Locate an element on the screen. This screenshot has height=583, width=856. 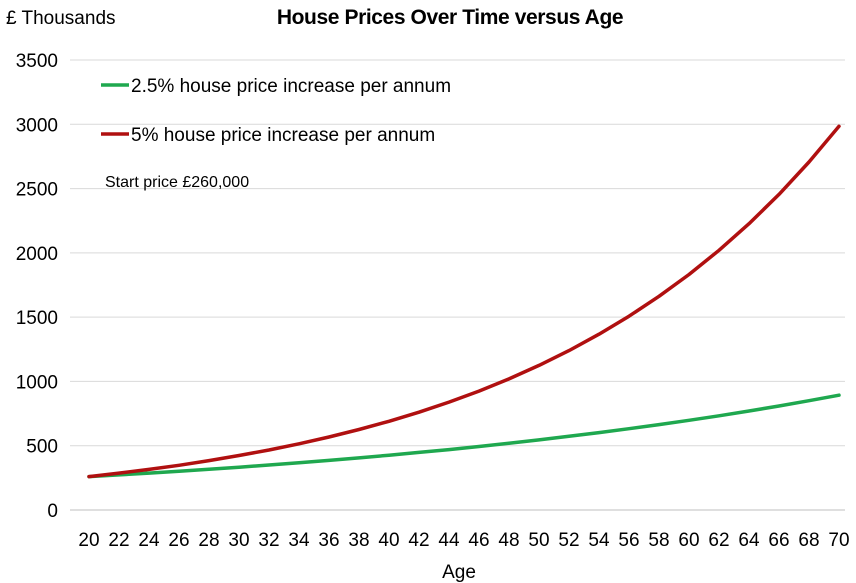
x-tick-label: 60 is located at coordinates (688, 540).